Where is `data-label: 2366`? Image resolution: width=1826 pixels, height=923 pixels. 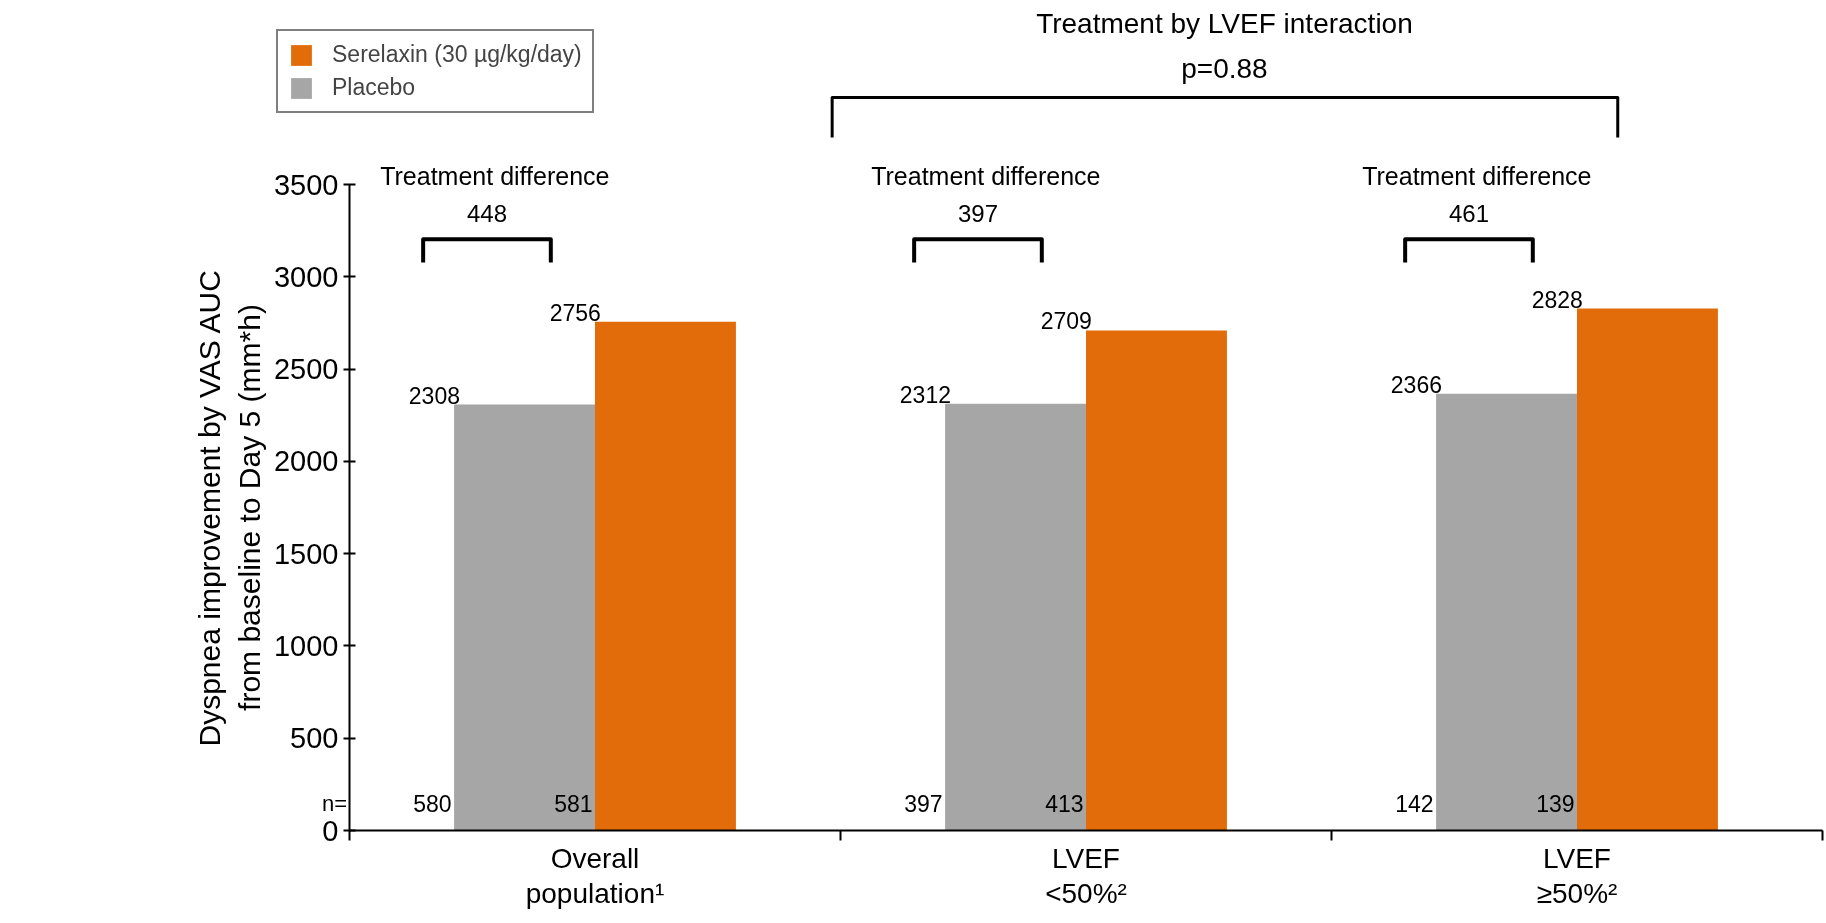 data-label: 2366 is located at coordinates (1416, 384).